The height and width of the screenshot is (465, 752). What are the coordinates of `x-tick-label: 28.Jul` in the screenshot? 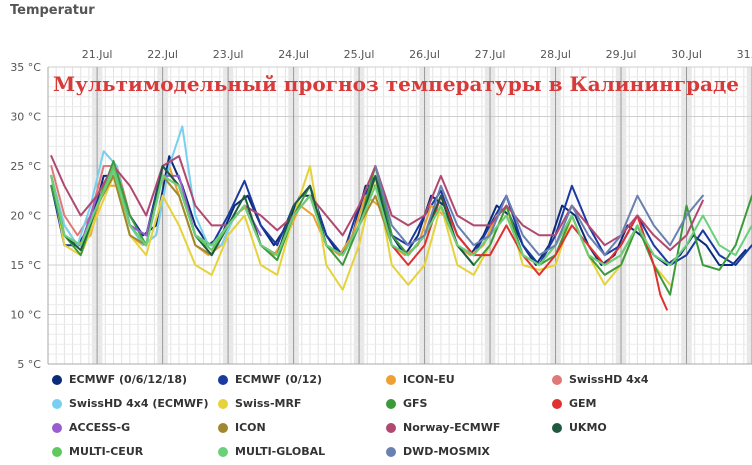 It's located at (555, 54).